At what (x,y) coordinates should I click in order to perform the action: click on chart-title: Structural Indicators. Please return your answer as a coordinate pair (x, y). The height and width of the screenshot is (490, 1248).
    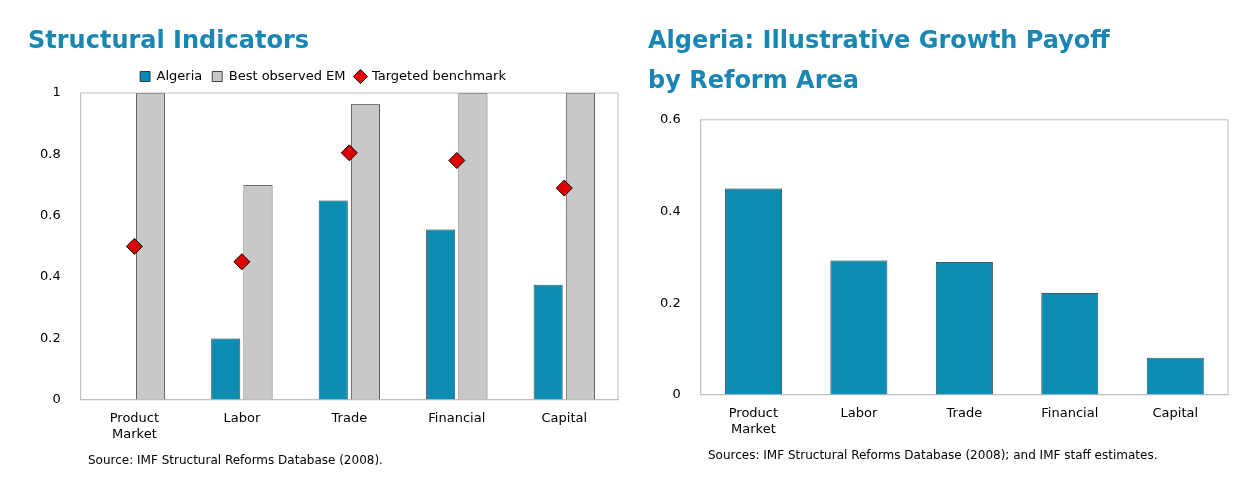
    Looking at the image, I should click on (169, 40).